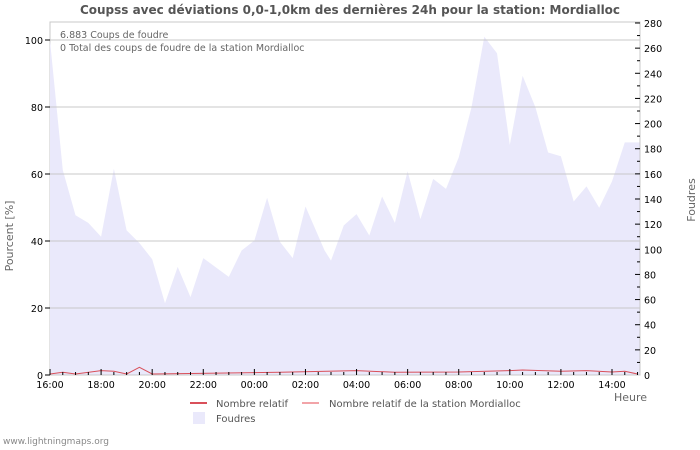  Describe the element at coordinates (653, 125) in the screenshot. I see `y-right-tick-label: 200` at that location.